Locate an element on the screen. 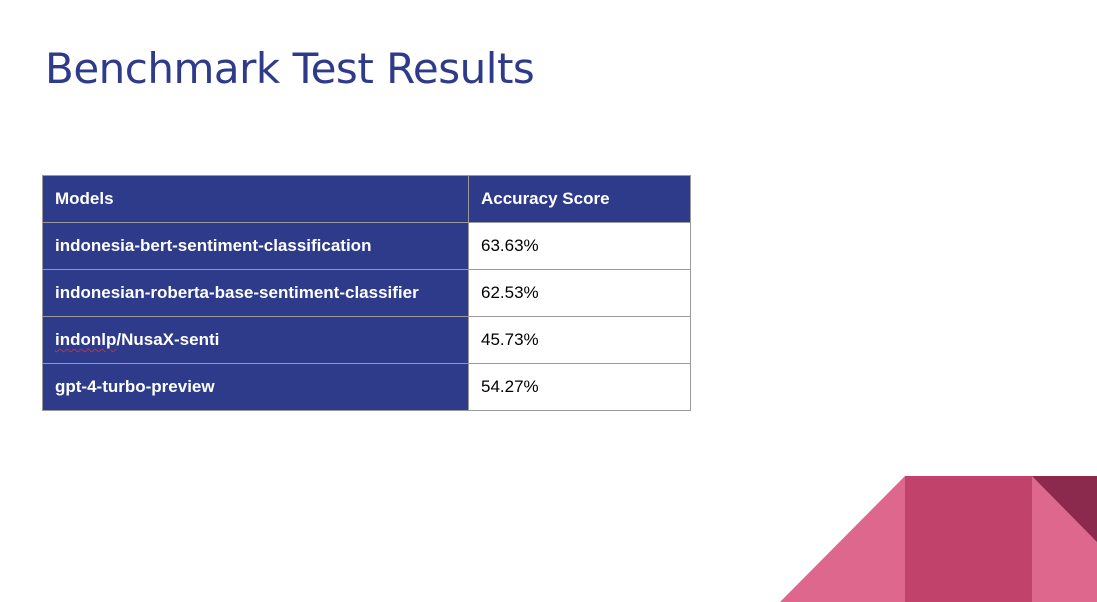 This screenshot has width=1097, height=602. model-name-rest: /NusaX-senti is located at coordinates (168, 339).